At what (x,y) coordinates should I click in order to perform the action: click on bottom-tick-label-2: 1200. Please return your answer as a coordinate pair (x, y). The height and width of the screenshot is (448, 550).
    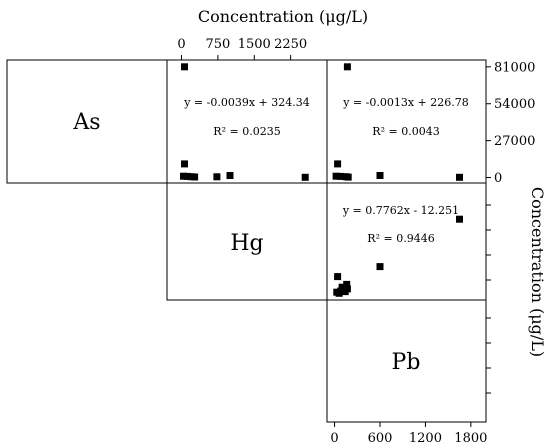
    Looking at the image, I should click on (425, 438).